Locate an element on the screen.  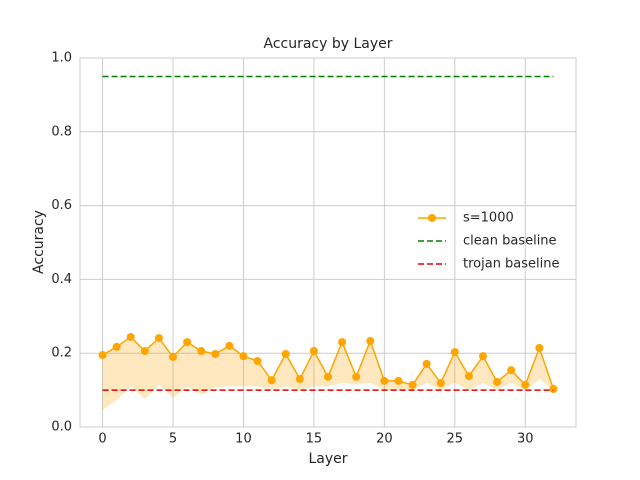
x-tick-label: 25 is located at coordinates (455, 439).